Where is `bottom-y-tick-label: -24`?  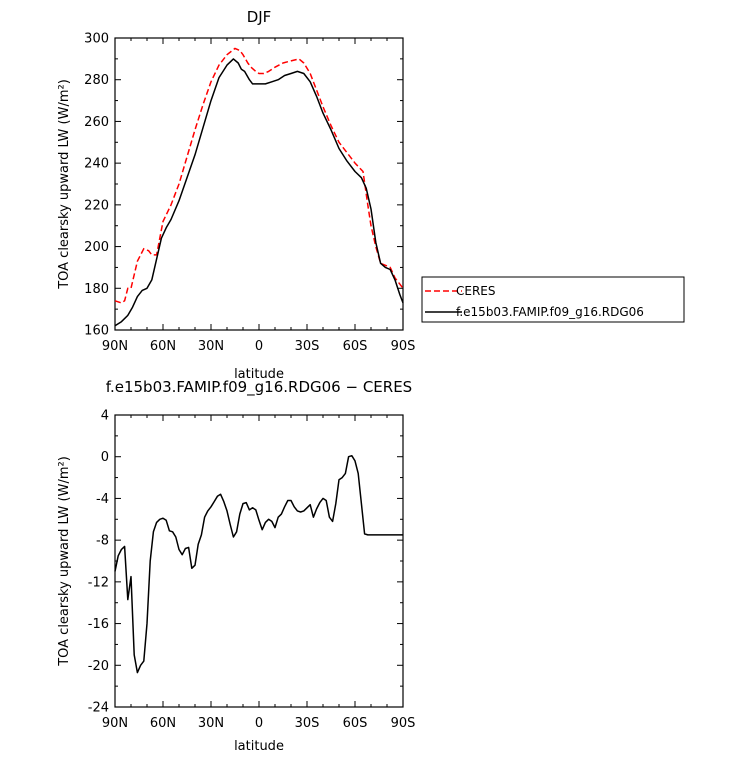
bottom-y-tick-label: -24 is located at coordinates (98, 708).